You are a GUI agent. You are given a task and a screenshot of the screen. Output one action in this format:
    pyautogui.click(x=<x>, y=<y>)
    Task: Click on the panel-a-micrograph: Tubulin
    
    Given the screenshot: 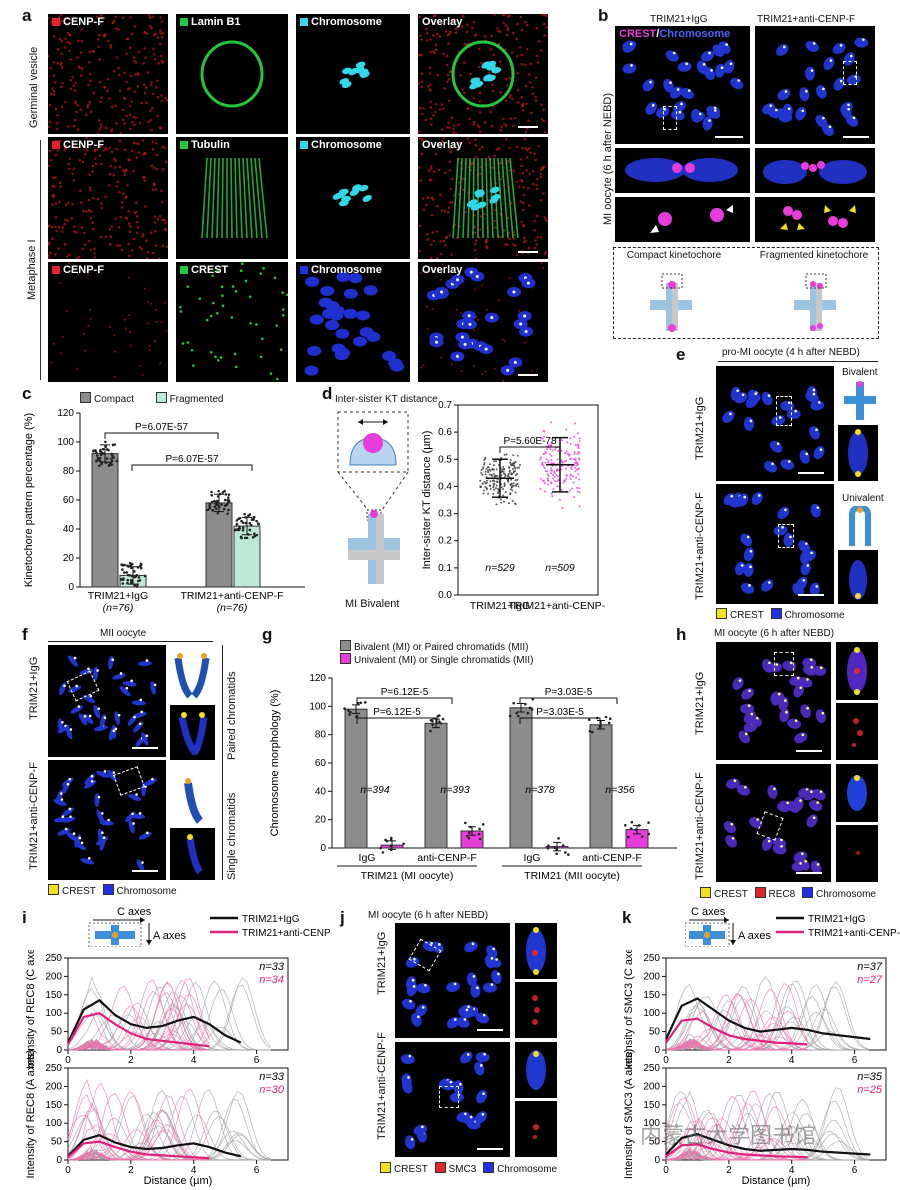 What is the action you would take?
    pyautogui.click(x=232, y=198)
    